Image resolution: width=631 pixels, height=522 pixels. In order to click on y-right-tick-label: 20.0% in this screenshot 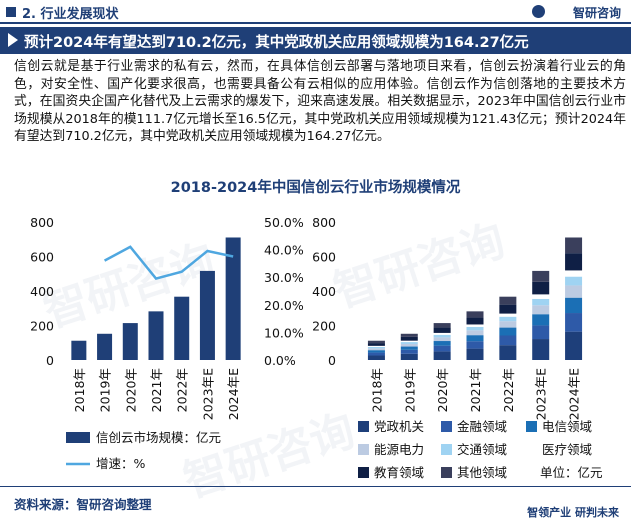, I will do `click(284, 305)`.